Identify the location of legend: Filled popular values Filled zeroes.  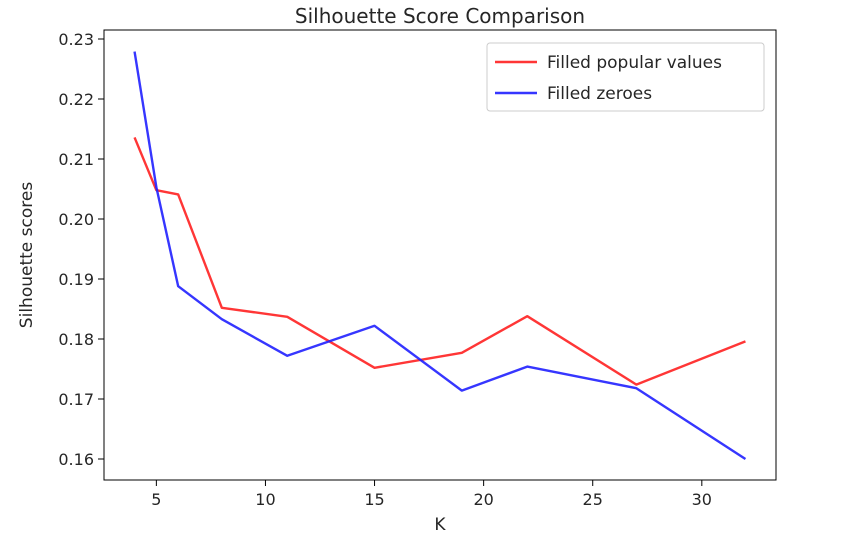
(625, 77).